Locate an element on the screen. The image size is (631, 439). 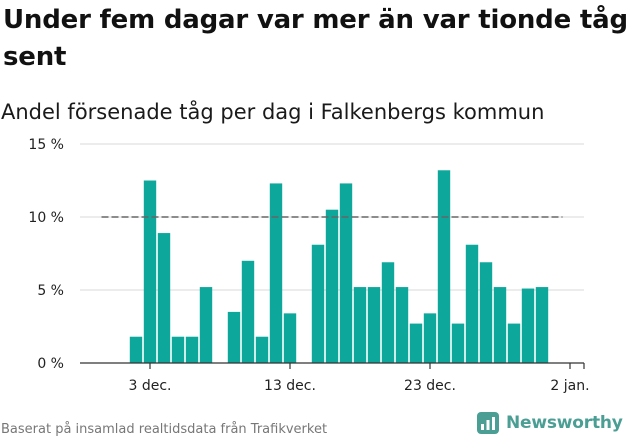
x-tick-label: 23 dec. is located at coordinates (430, 386).